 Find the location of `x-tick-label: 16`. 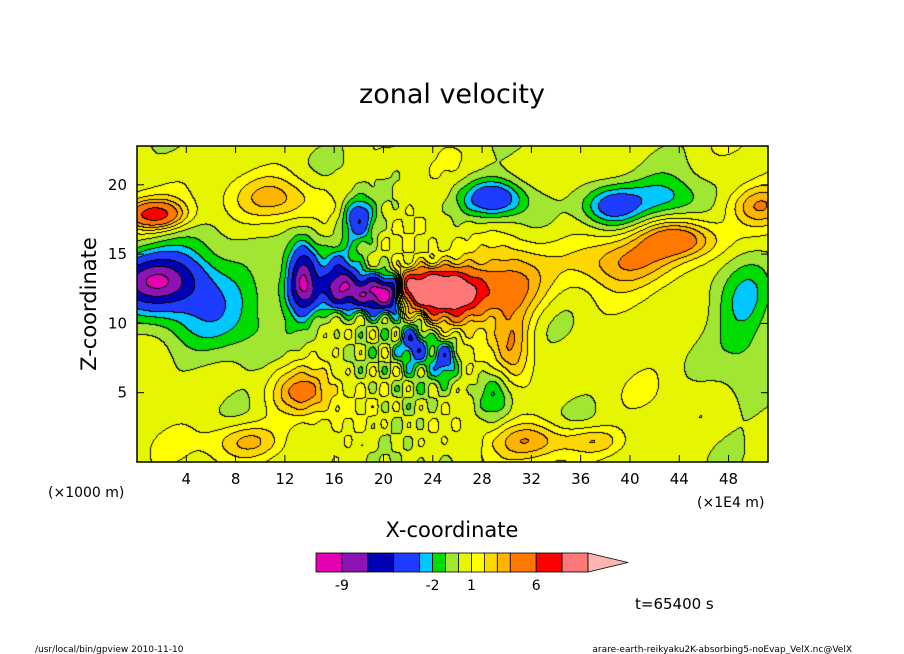

x-tick-label: 16 is located at coordinates (334, 479).